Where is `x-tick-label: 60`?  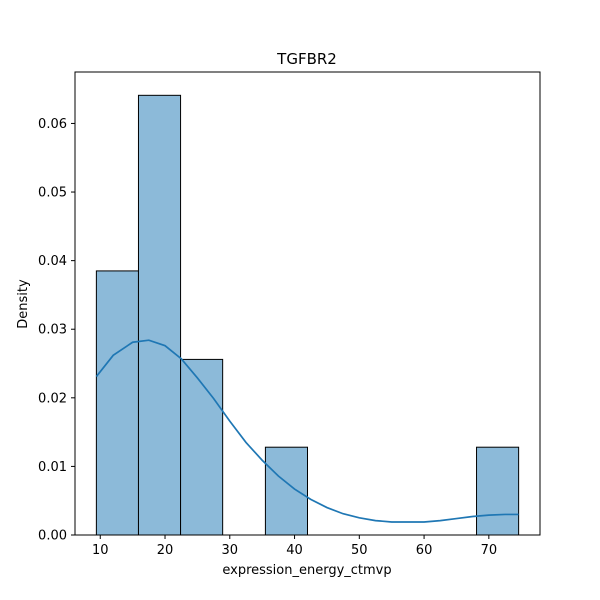 x-tick-label: 60 is located at coordinates (424, 550).